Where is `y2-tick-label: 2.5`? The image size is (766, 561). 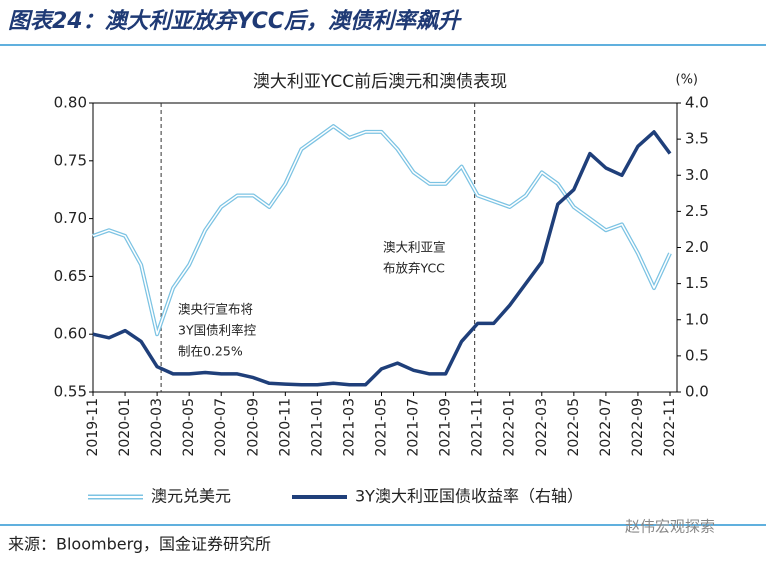 y2-tick-label: 2.5 is located at coordinates (697, 211).